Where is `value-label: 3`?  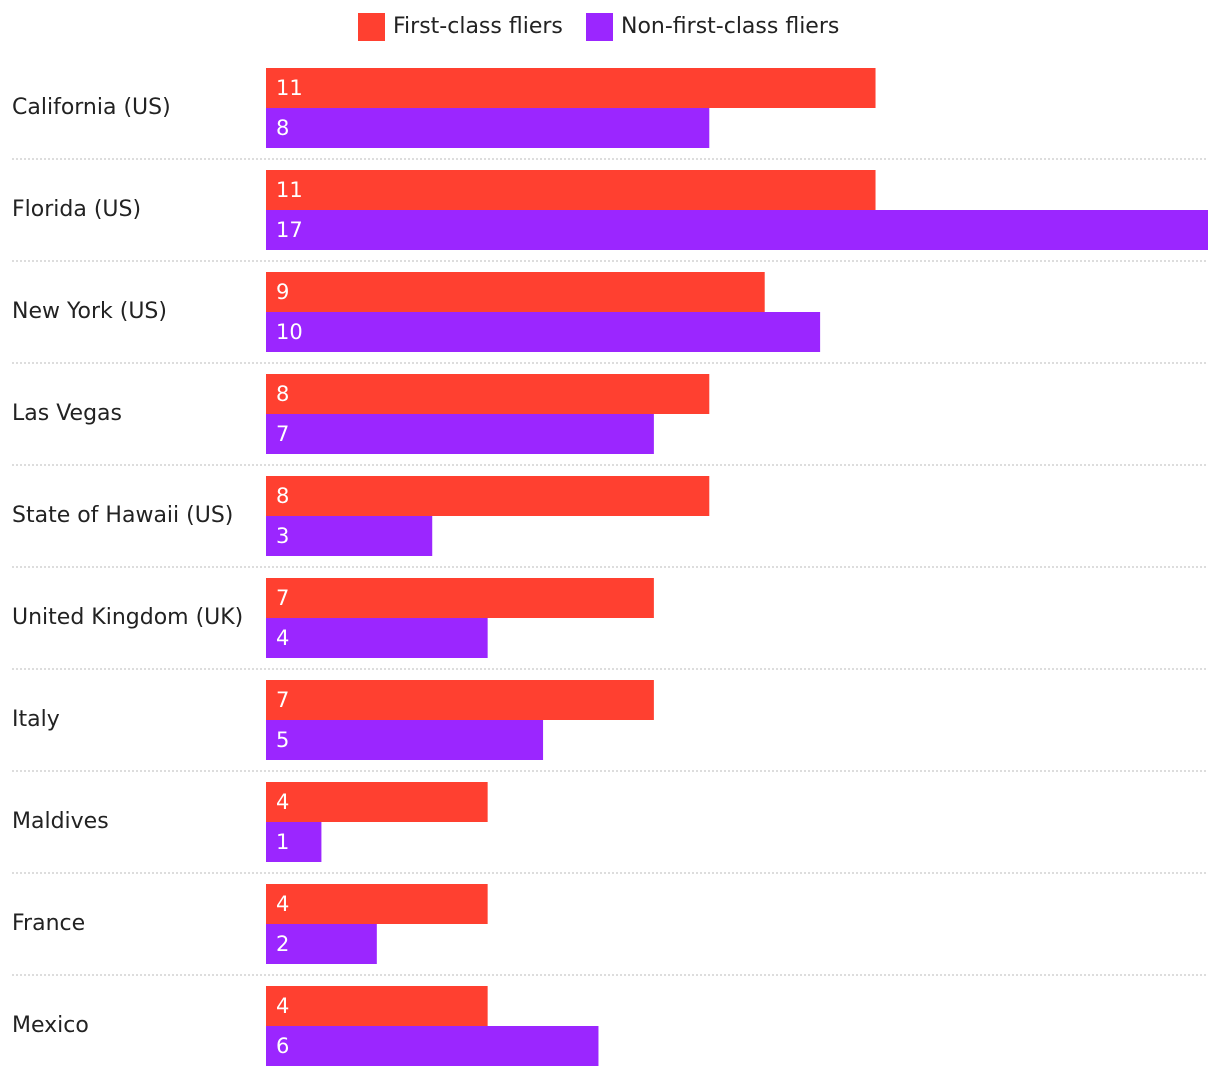 value-label: 3 is located at coordinates (282, 536).